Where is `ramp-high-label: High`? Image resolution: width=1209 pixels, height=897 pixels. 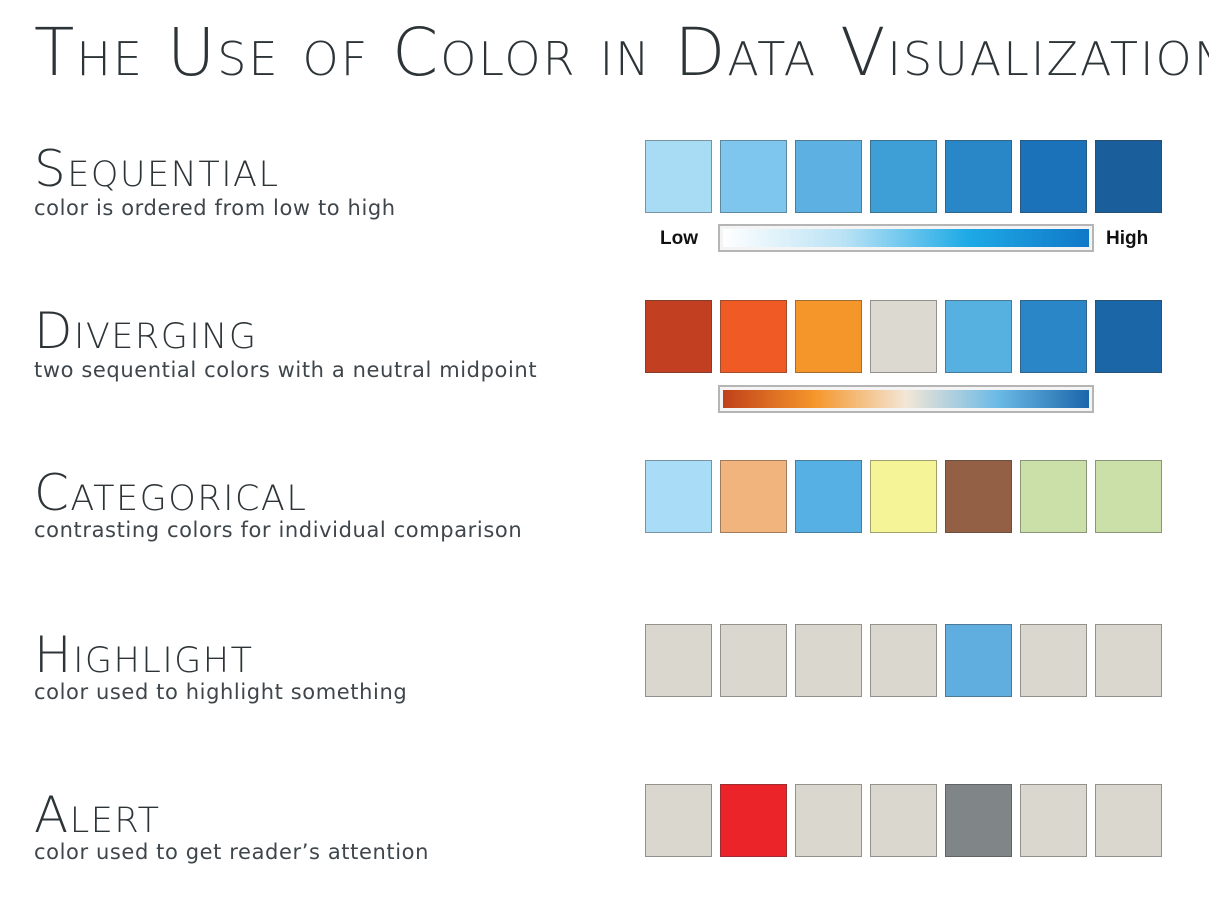
ramp-high-label: High is located at coordinates (1127, 238).